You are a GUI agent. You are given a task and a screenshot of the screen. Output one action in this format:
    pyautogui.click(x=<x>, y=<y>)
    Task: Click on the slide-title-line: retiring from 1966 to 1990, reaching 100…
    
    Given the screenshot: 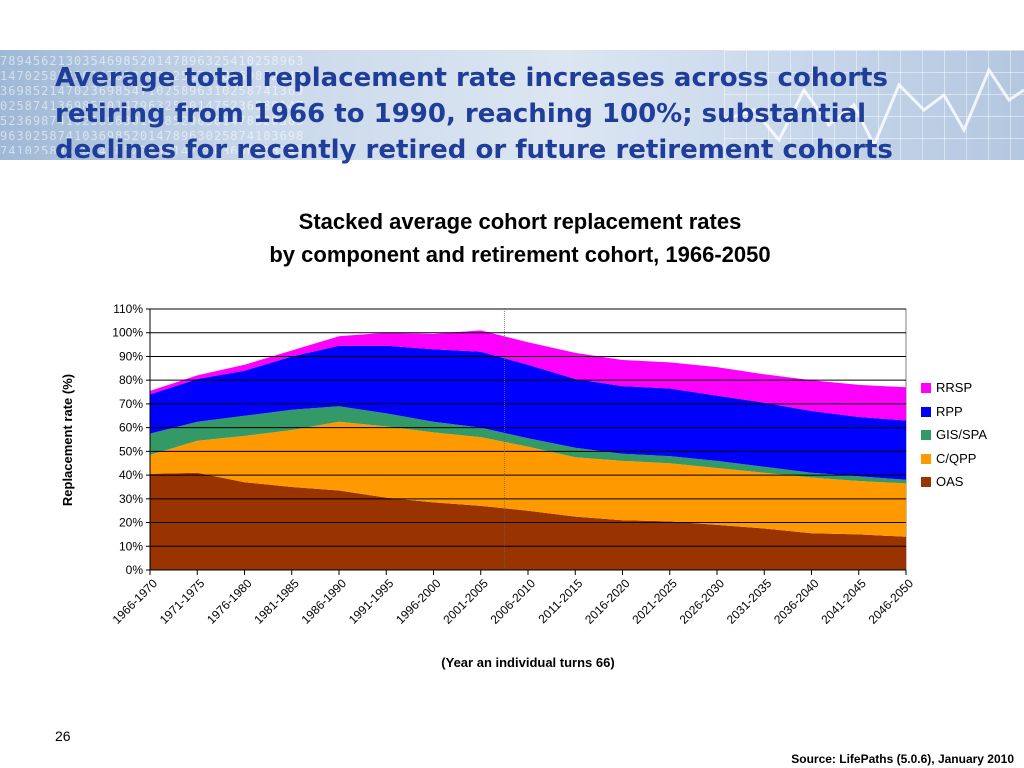 What is the action you would take?
    pyautogui.click(x=461, y=114)
    